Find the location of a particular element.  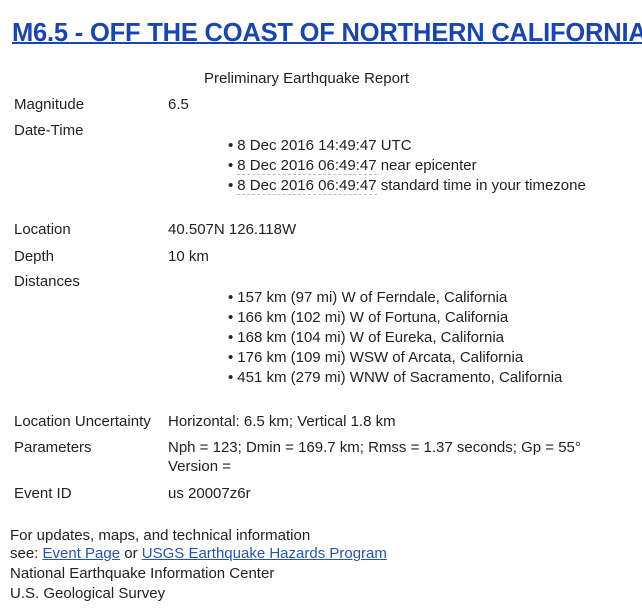

distance-item: 168 km (104 mi) W of Eureka, California is located at coordinates (395, 338).